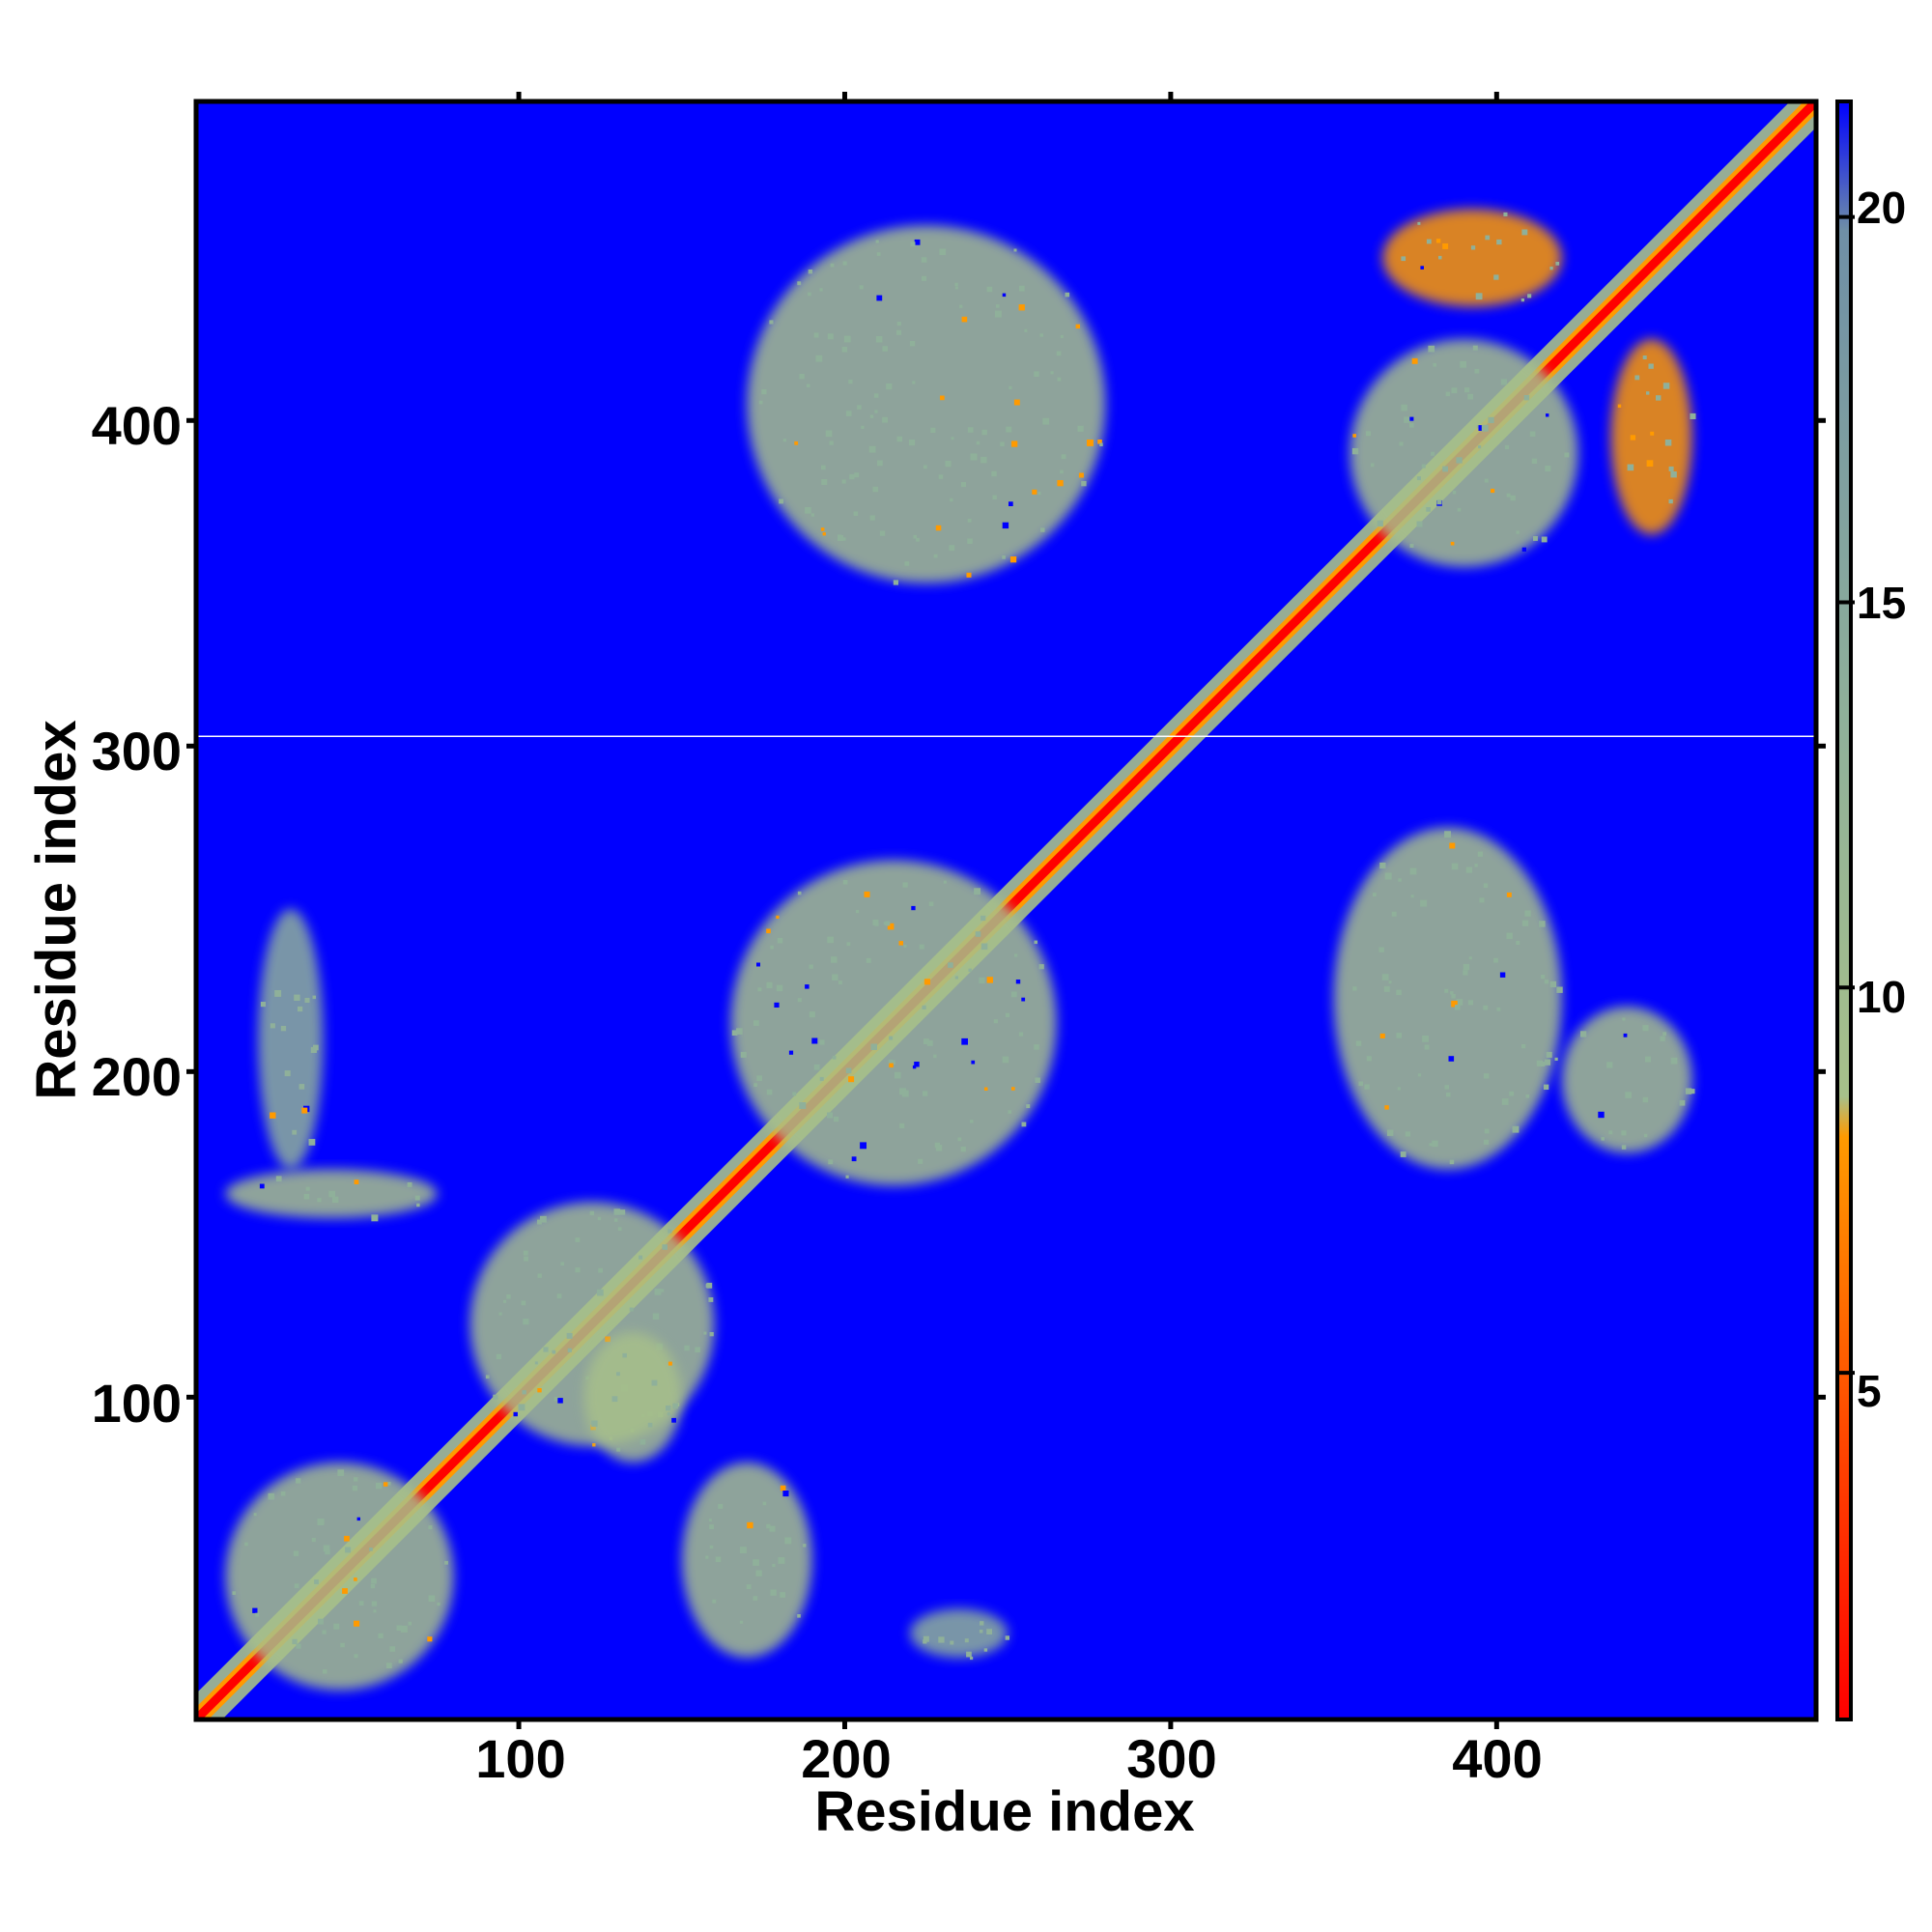 This screenshot has width=1932, height=1932. I want to click on colorbar, so click(1844, 910).